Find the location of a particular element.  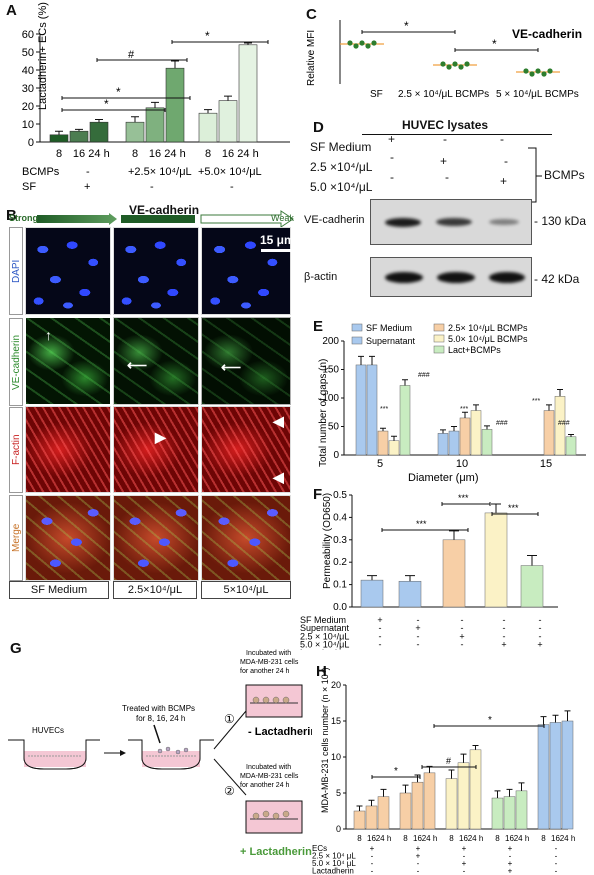

e-xlabel: Diameter (μm) is located at coordinates (443, 478).